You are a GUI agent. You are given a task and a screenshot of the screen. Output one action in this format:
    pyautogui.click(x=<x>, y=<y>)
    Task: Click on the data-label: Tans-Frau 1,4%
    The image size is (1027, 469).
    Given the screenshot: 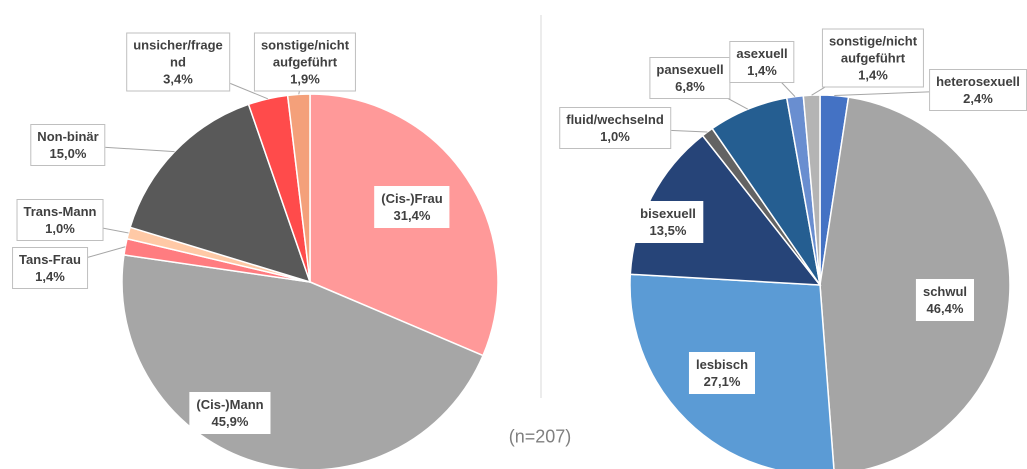 What is the action you would take?
    pyautogui.click(x=50, y=268)
    